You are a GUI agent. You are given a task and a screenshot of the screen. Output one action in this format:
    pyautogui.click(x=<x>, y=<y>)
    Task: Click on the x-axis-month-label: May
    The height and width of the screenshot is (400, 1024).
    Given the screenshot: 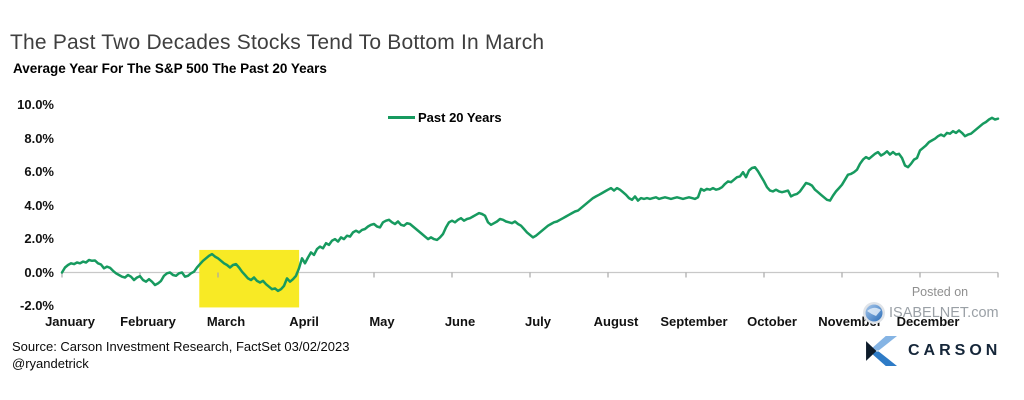 What is the action you would take?
    pyautogui.click(x=382, y=321)
    